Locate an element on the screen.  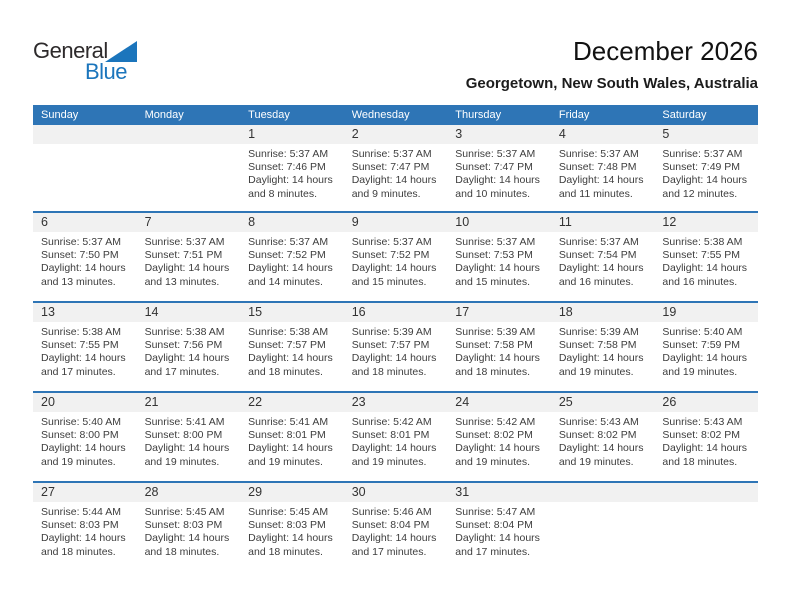
day-detail-line: Sunrise: 5:42 AM is located at coordinates (391, 422).